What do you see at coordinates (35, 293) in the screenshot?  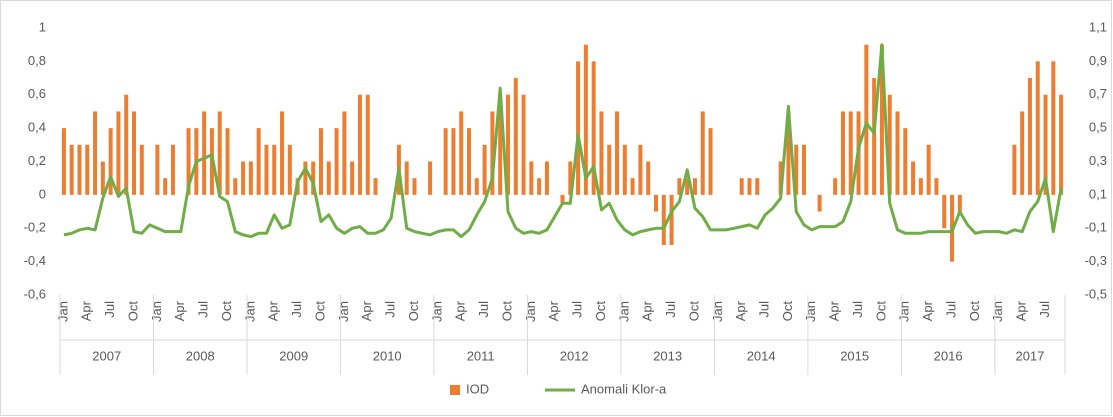 I see `y-tick-label: -0,6` at bounding box center [35, 293].